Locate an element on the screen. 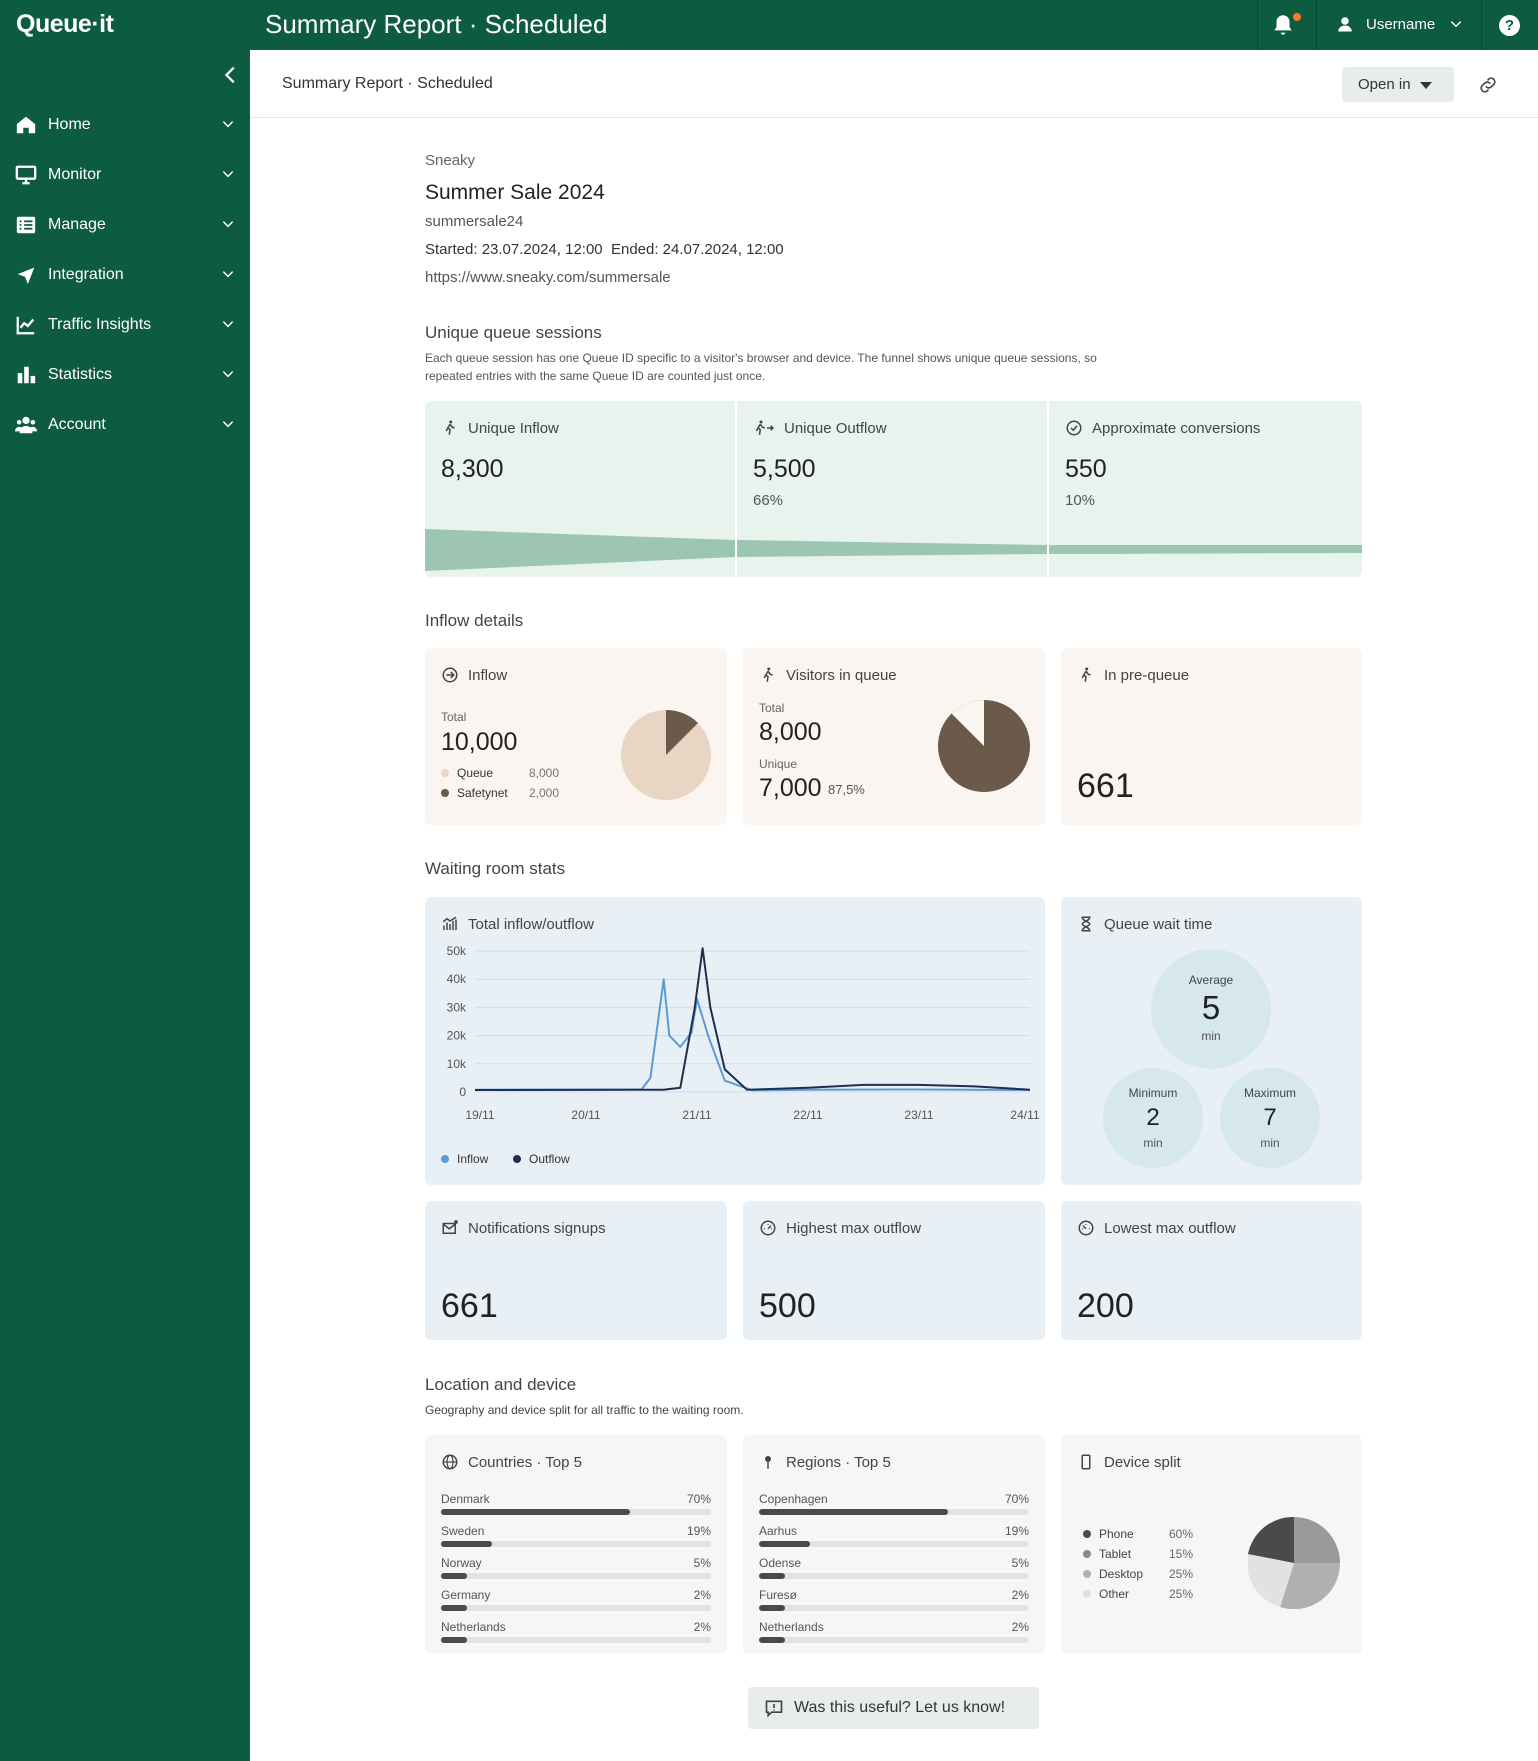 The image size is (1538, 1761). inflow-title: Inflow is located at coordinates (474, 675).